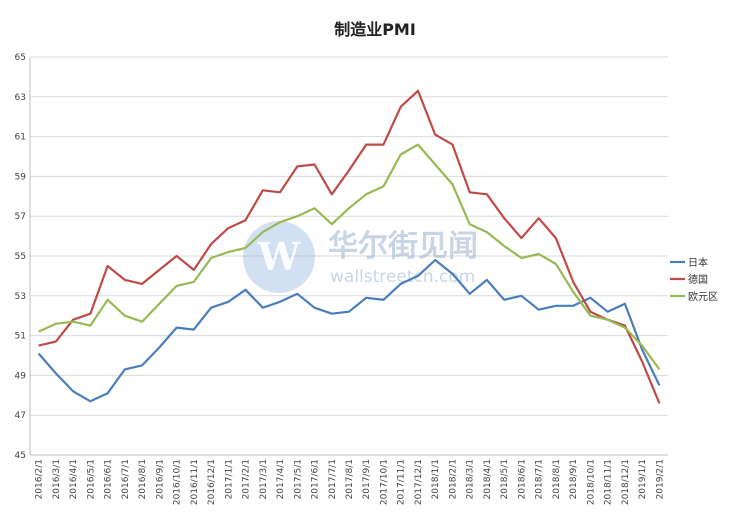  I want to click on x-tick-label: 2018/7/1, so click(540, 479).